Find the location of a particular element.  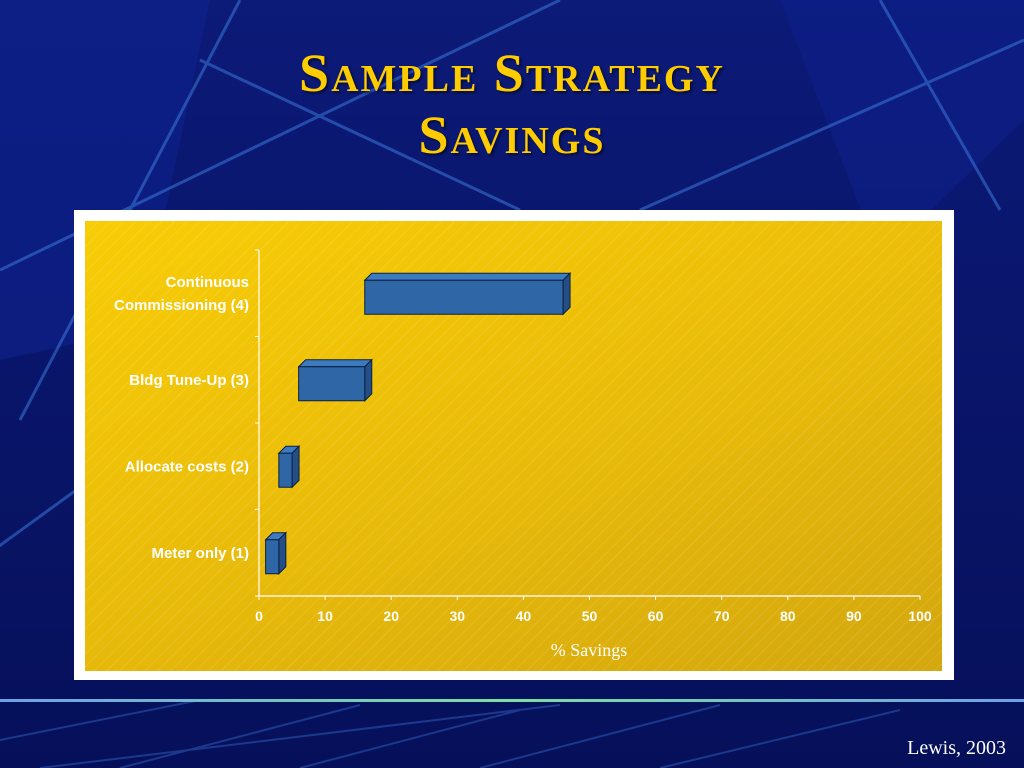

y-category-label: Meter only (1) is located at coordinates (200, 553).